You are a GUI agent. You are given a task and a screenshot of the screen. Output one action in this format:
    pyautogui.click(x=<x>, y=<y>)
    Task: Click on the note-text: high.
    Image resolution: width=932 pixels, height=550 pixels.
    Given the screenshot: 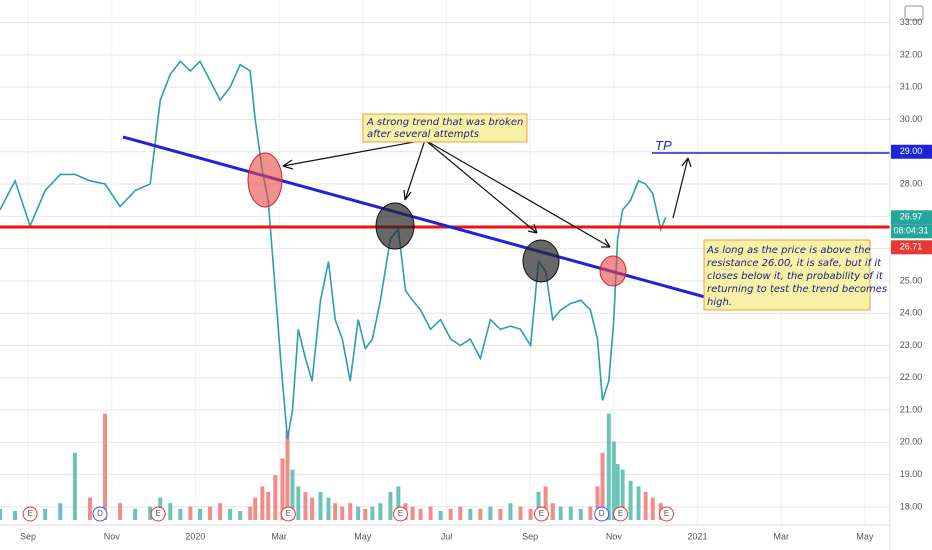 What is the action you would take?
    pyautogui.click(x=719, y=302)
    